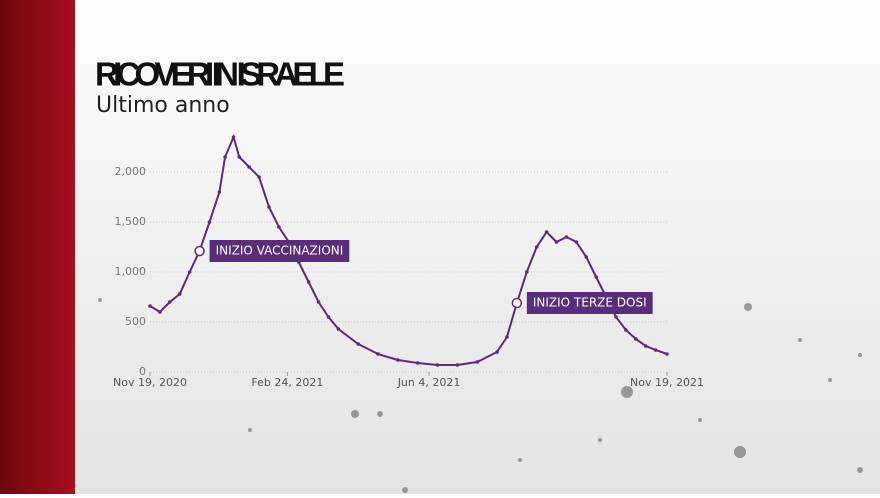  Describe the element at coordinates (131, 171) in the screenshot. I see `y-tick-label: 2,000` at that location.